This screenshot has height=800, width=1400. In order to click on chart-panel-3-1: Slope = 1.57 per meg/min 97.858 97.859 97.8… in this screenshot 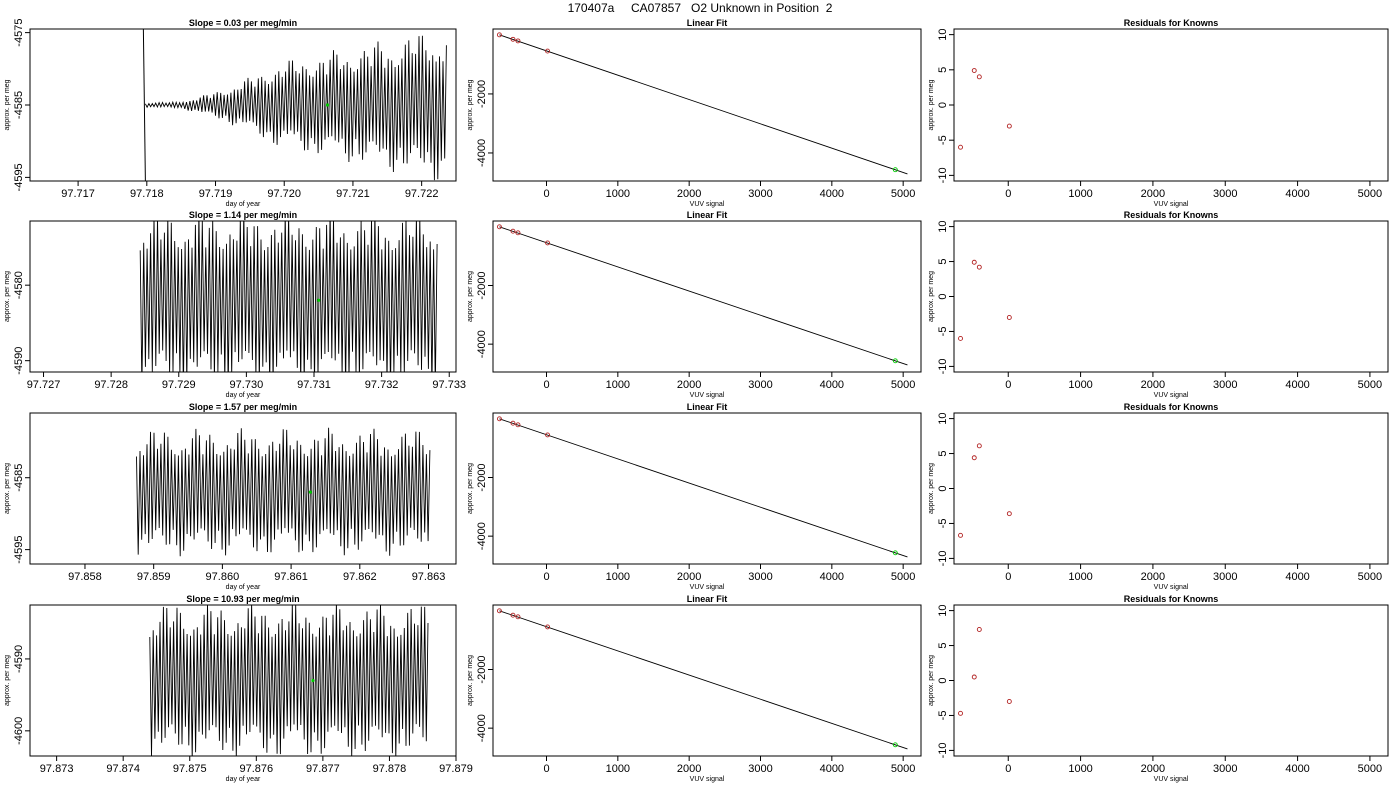, I will do `click(230, 496)`.